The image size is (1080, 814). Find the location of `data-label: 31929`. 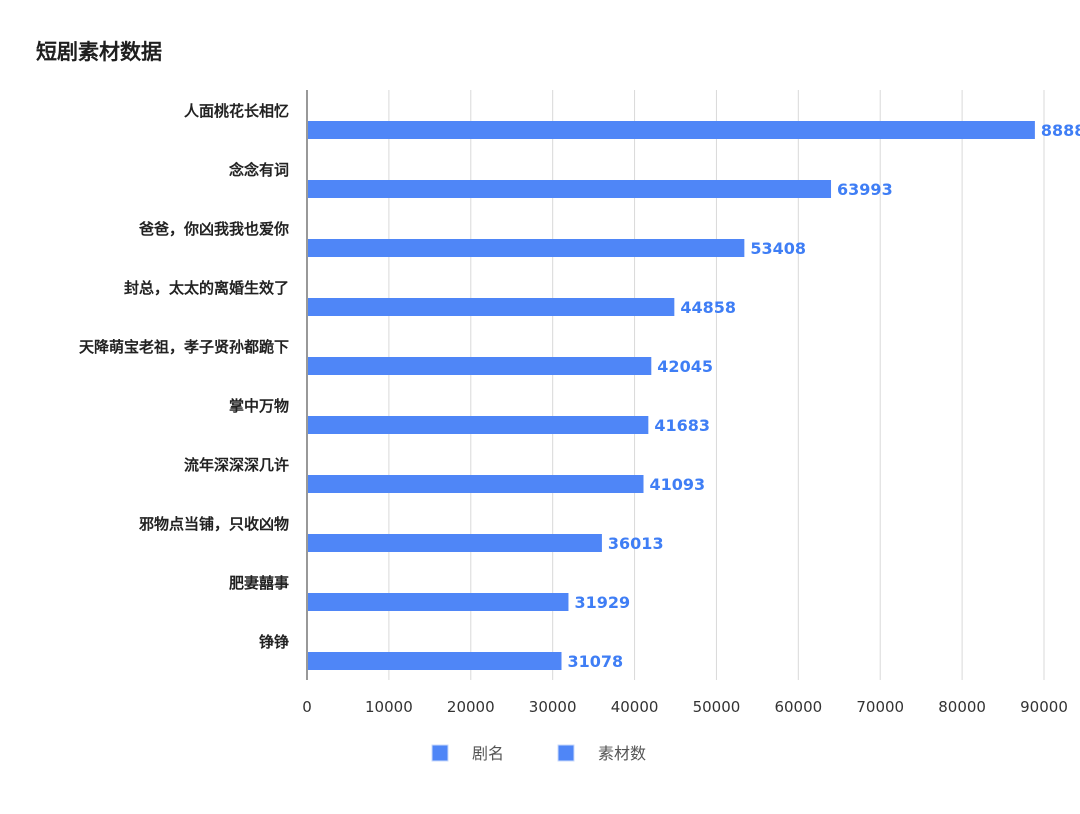

data-label: 31929 is located at coordinates (602, 602).